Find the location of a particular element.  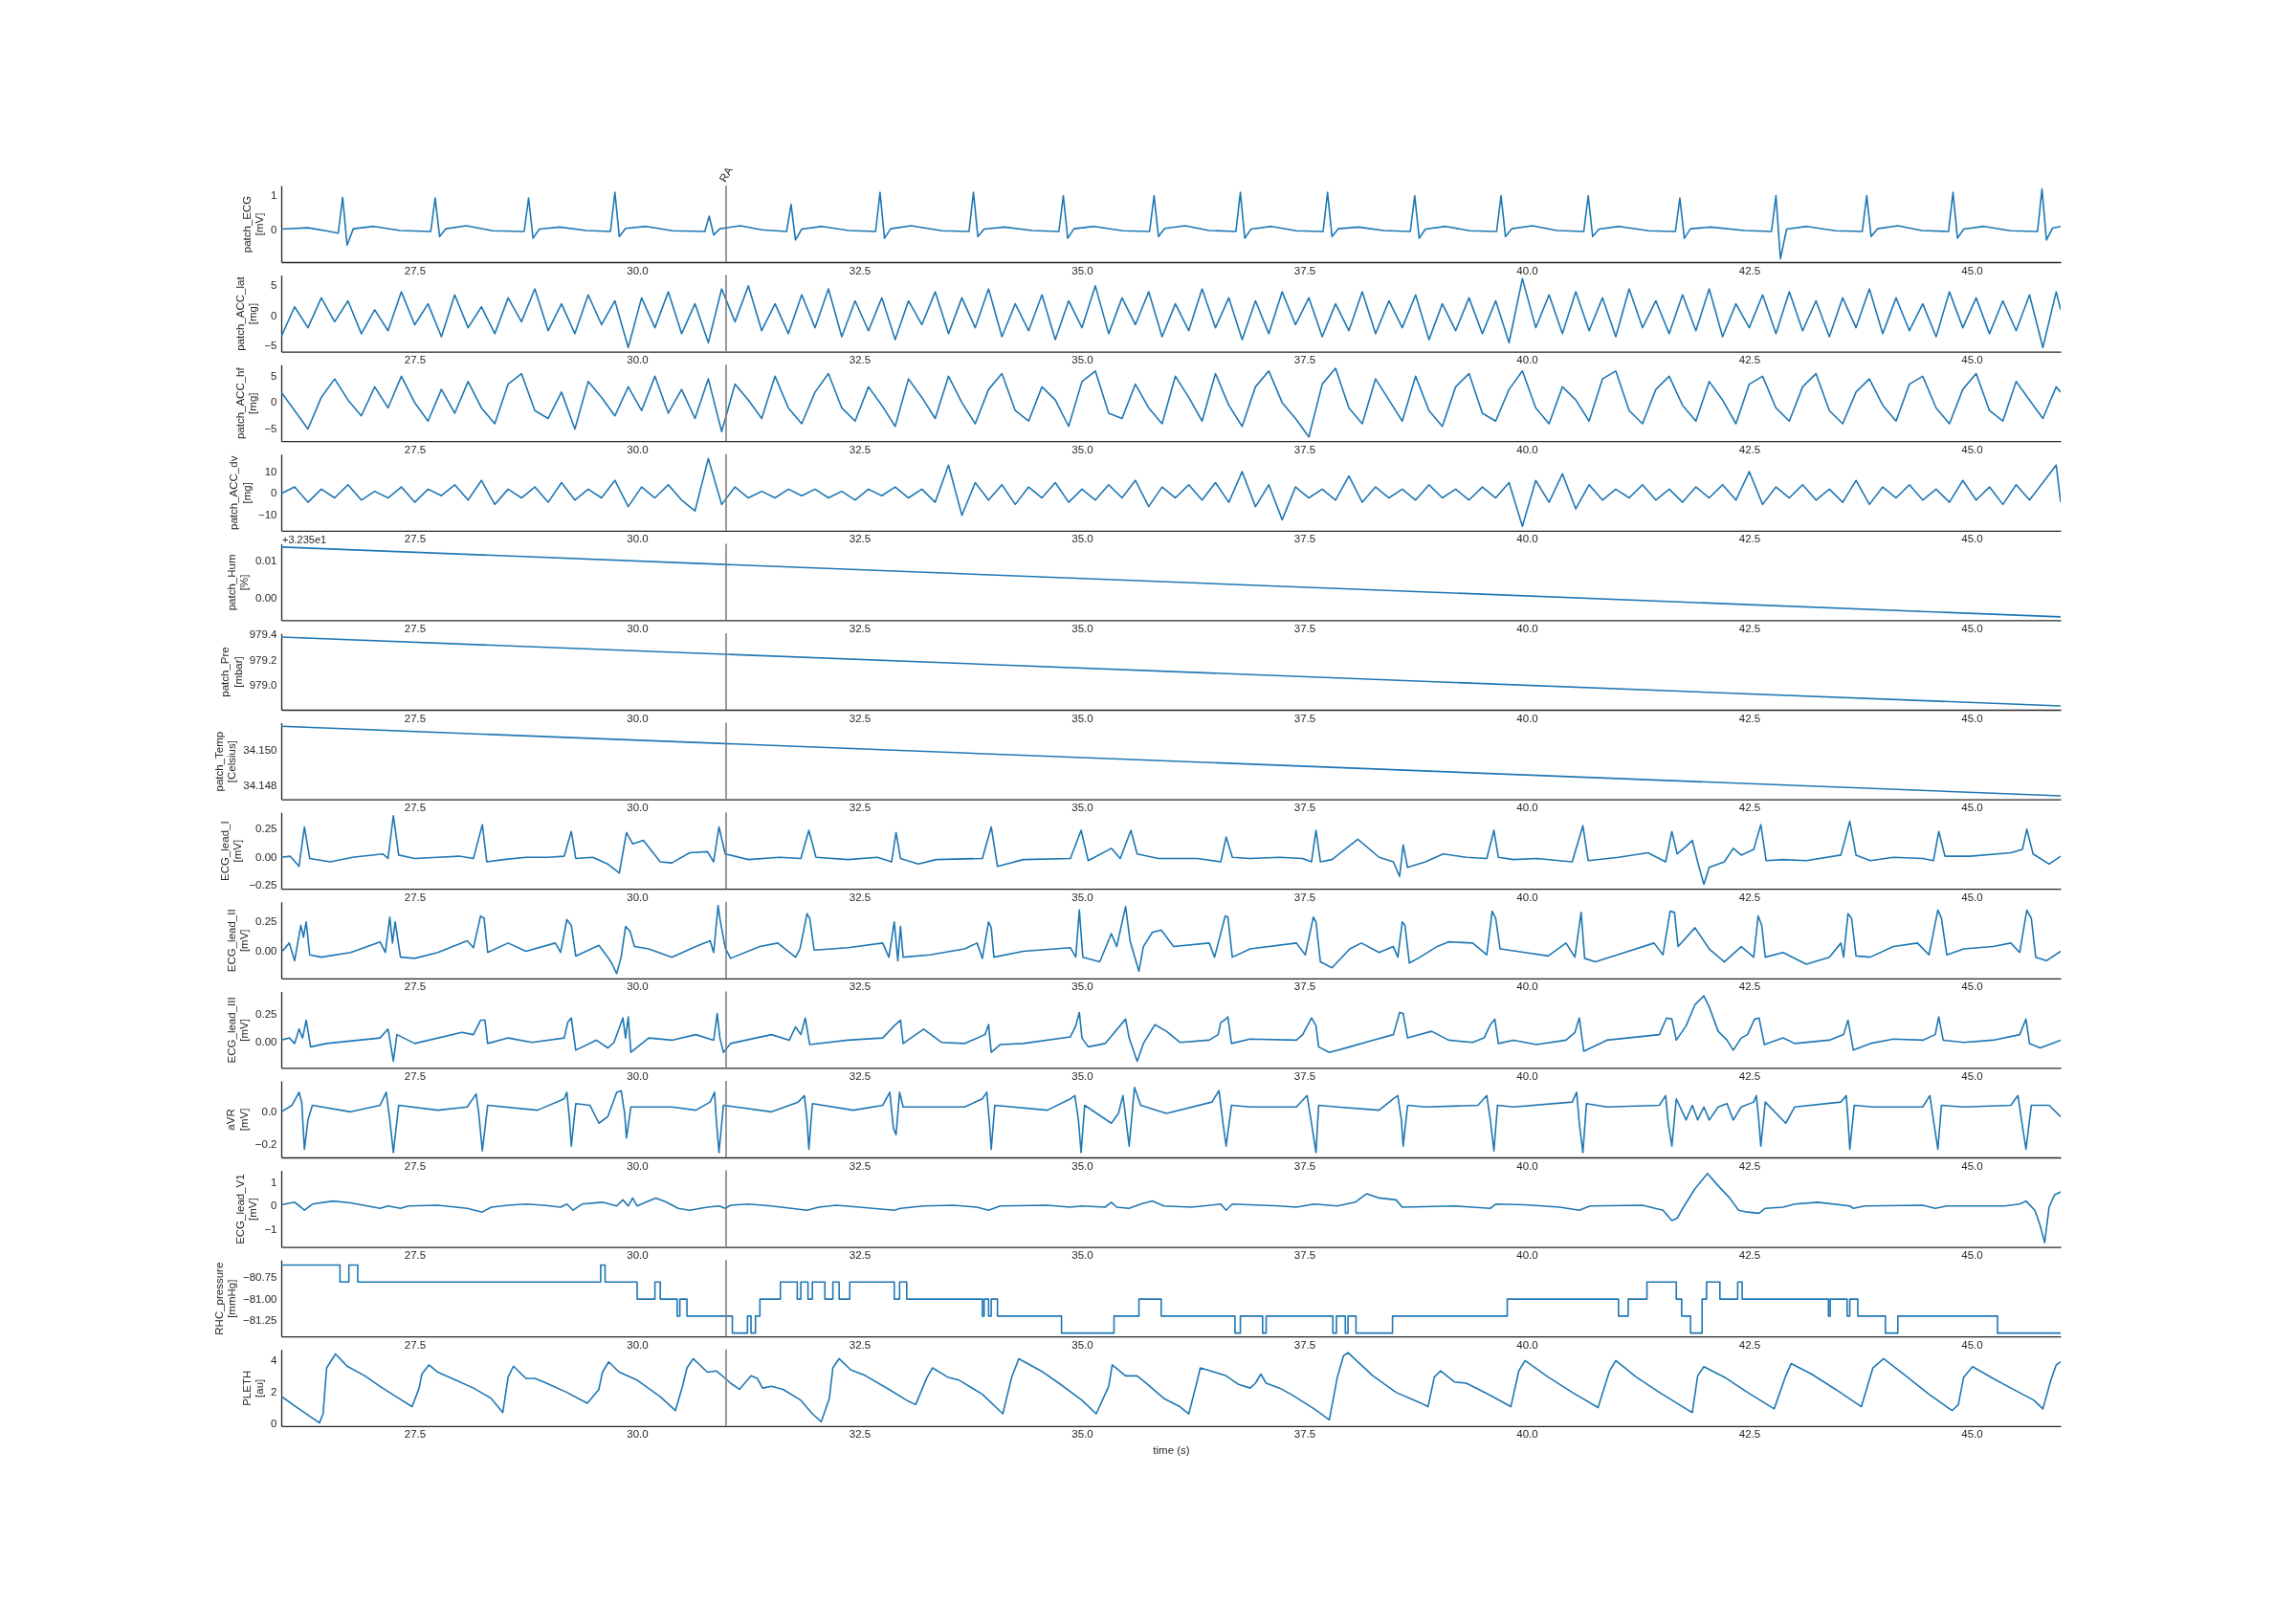

y-axis-title: patch_Pre [mbar] is located at coordinates (231, 672).